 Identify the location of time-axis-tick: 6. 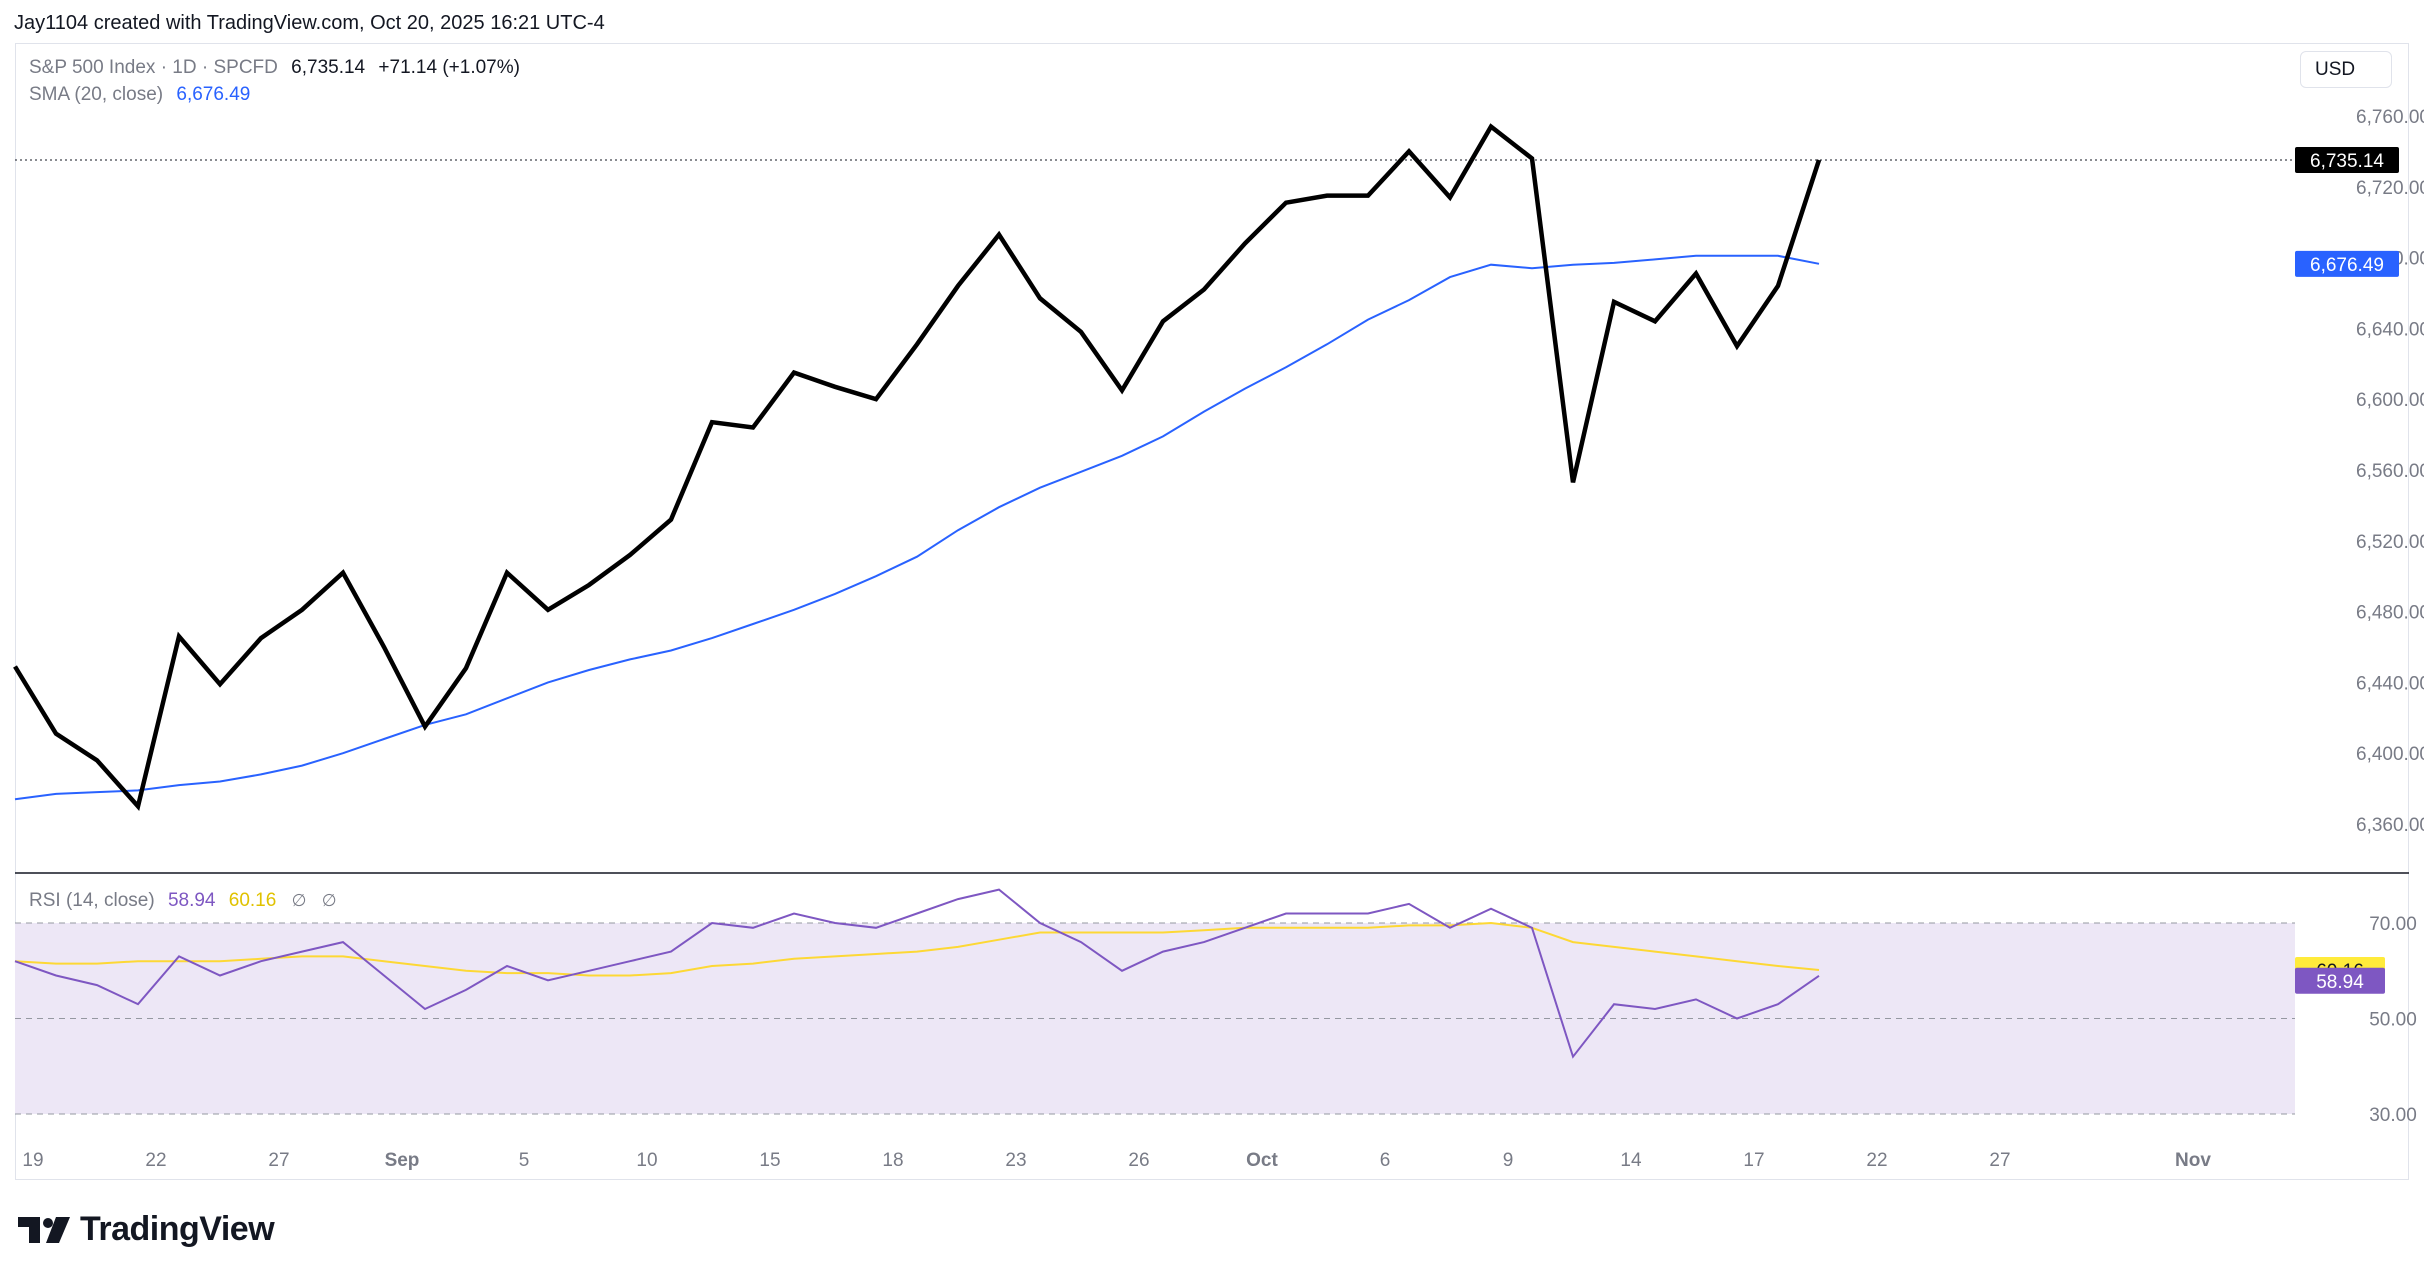
(1385, 1160).